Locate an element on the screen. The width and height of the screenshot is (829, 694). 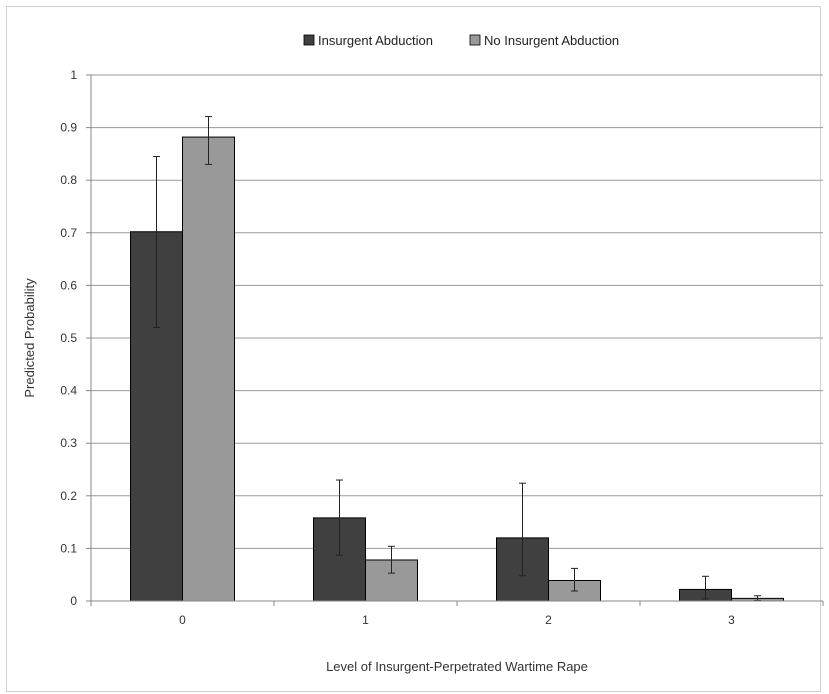
y-tick-label: 0.8 is located at coordinates (68, 180).